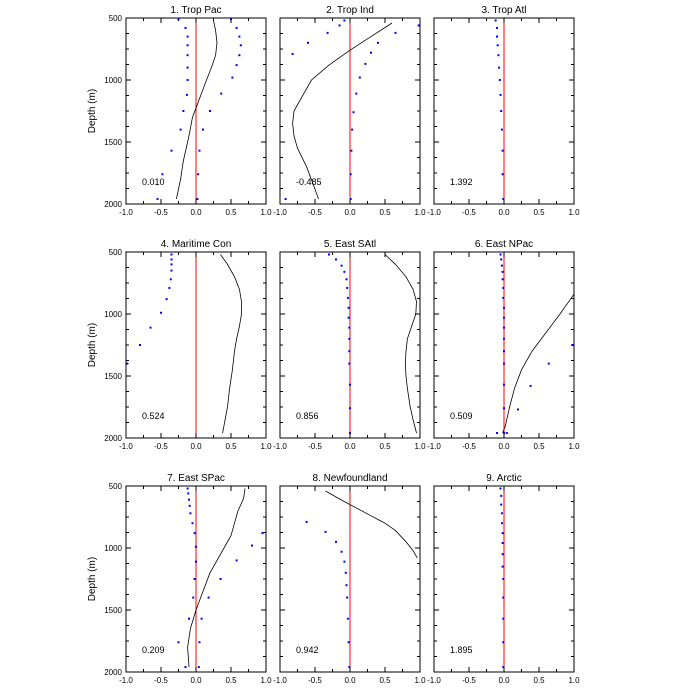 This screenshot has width=700, height=700. Describe the element at coordinates (196, 244) in the screenshot. I see `panel-title: 4. Maritime Con` at that location.